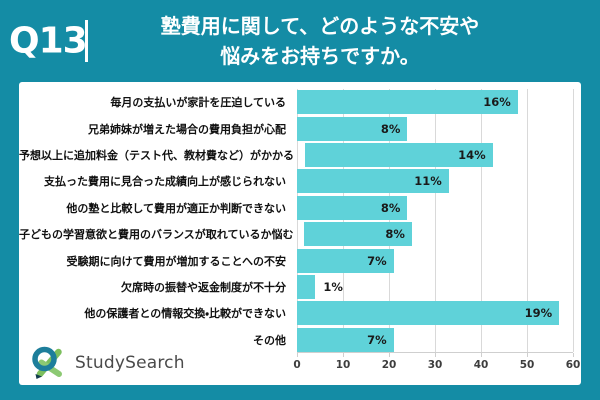 Image resolution: width=600 pixels, height=400 pixels. I want to click on category-label: 支払った費用に見合った成績向上が感じられない, so click(165, 182).